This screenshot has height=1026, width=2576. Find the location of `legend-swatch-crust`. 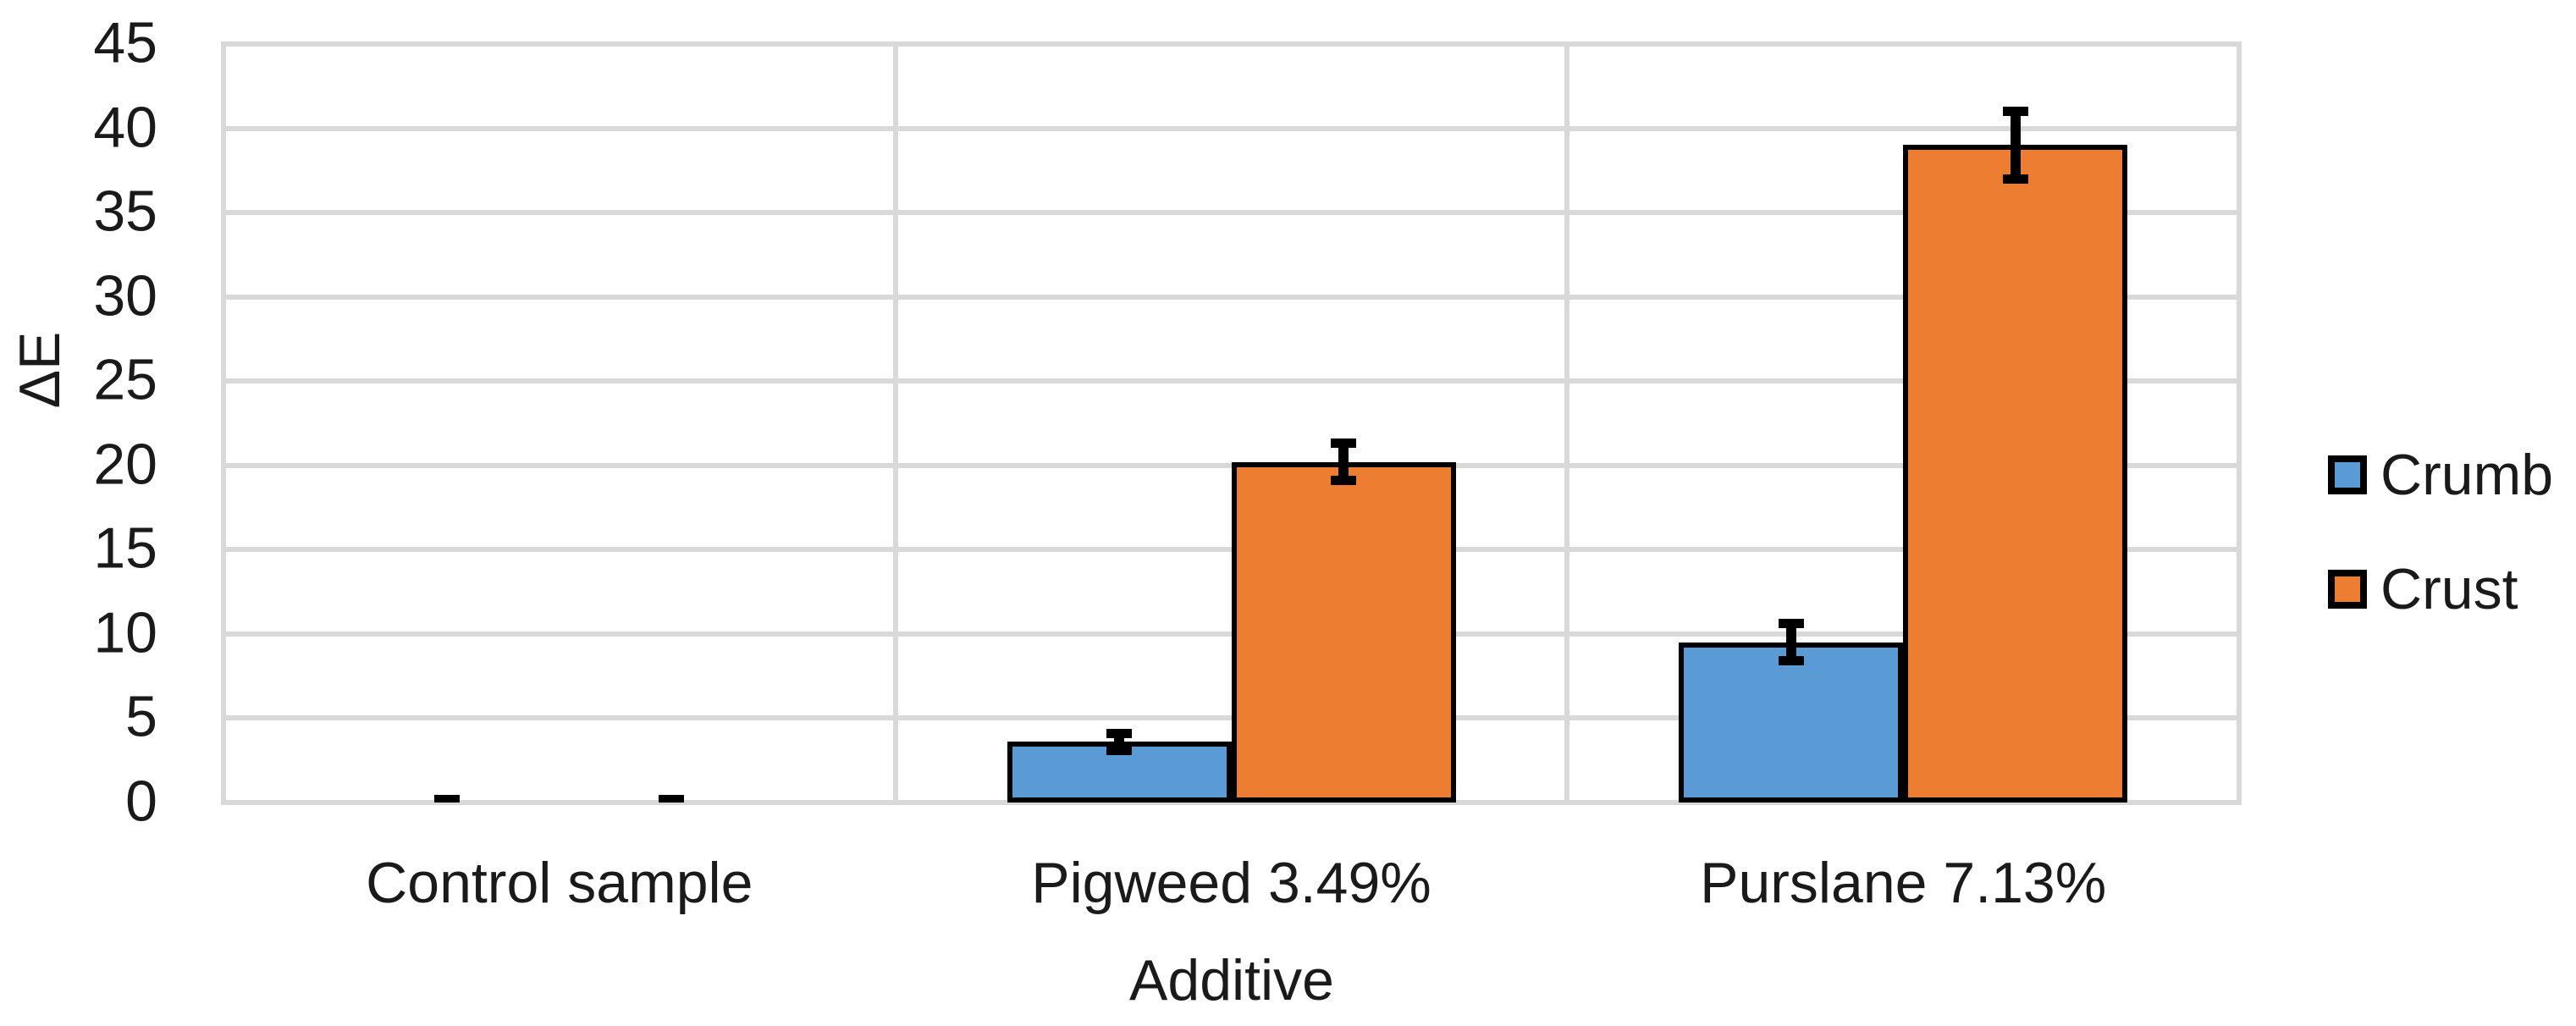

legend-swatch-crust is located at coordinates (2348, 589).